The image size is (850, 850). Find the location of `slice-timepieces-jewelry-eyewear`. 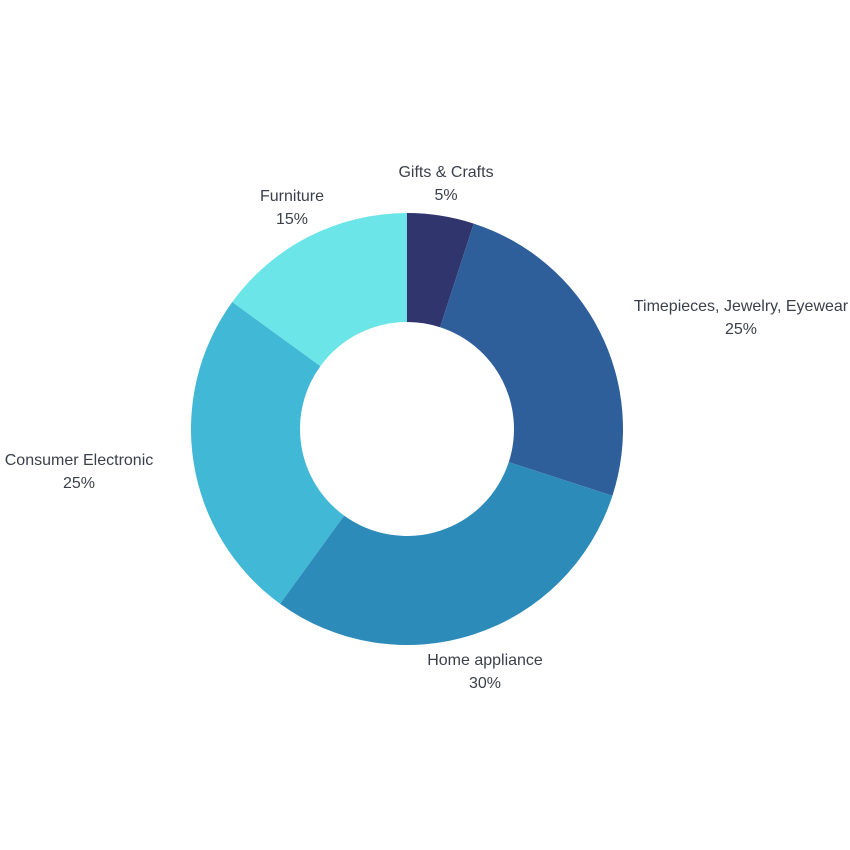

slice-timepieces-jewelry-eyewear is located at coordinates (532, 359).